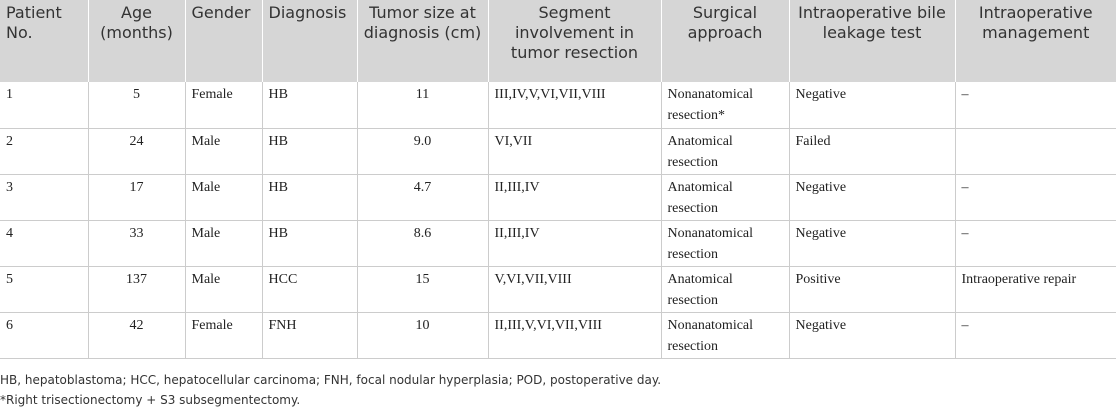 This screenshot has width=1116, height=409. Describe the element at coordinates (422, 335) in the screenshot. I see `table-cell: 10` at that location.